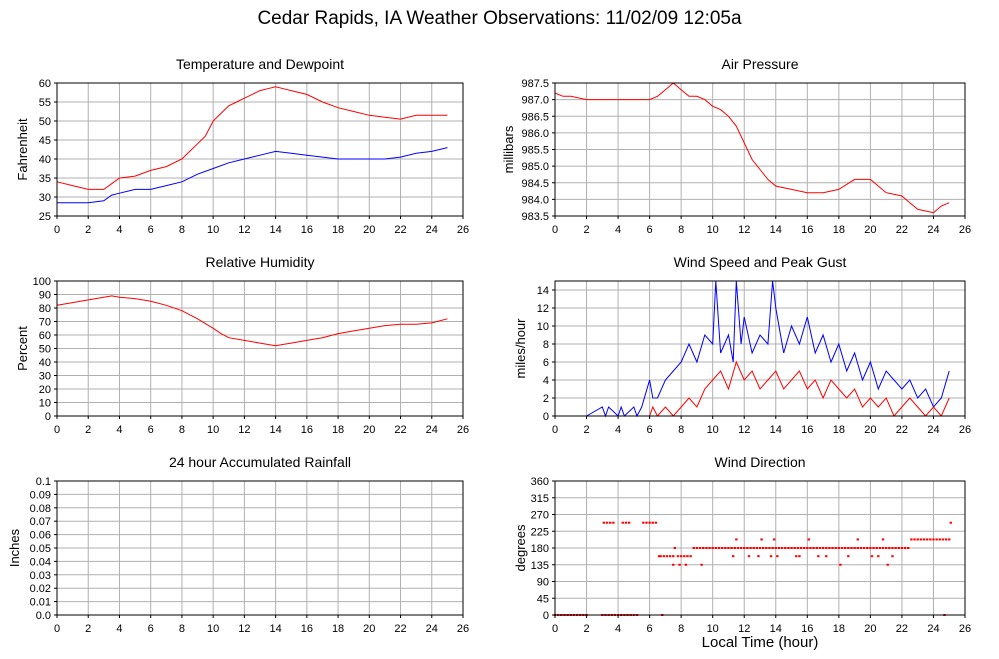 Image resolution: width=999 pixels, height=659 pixels. What do you see at coordinates (40, 536) in the screenshot?
I see `y-tick-label: 0.06` at bounding box center [40, 536].